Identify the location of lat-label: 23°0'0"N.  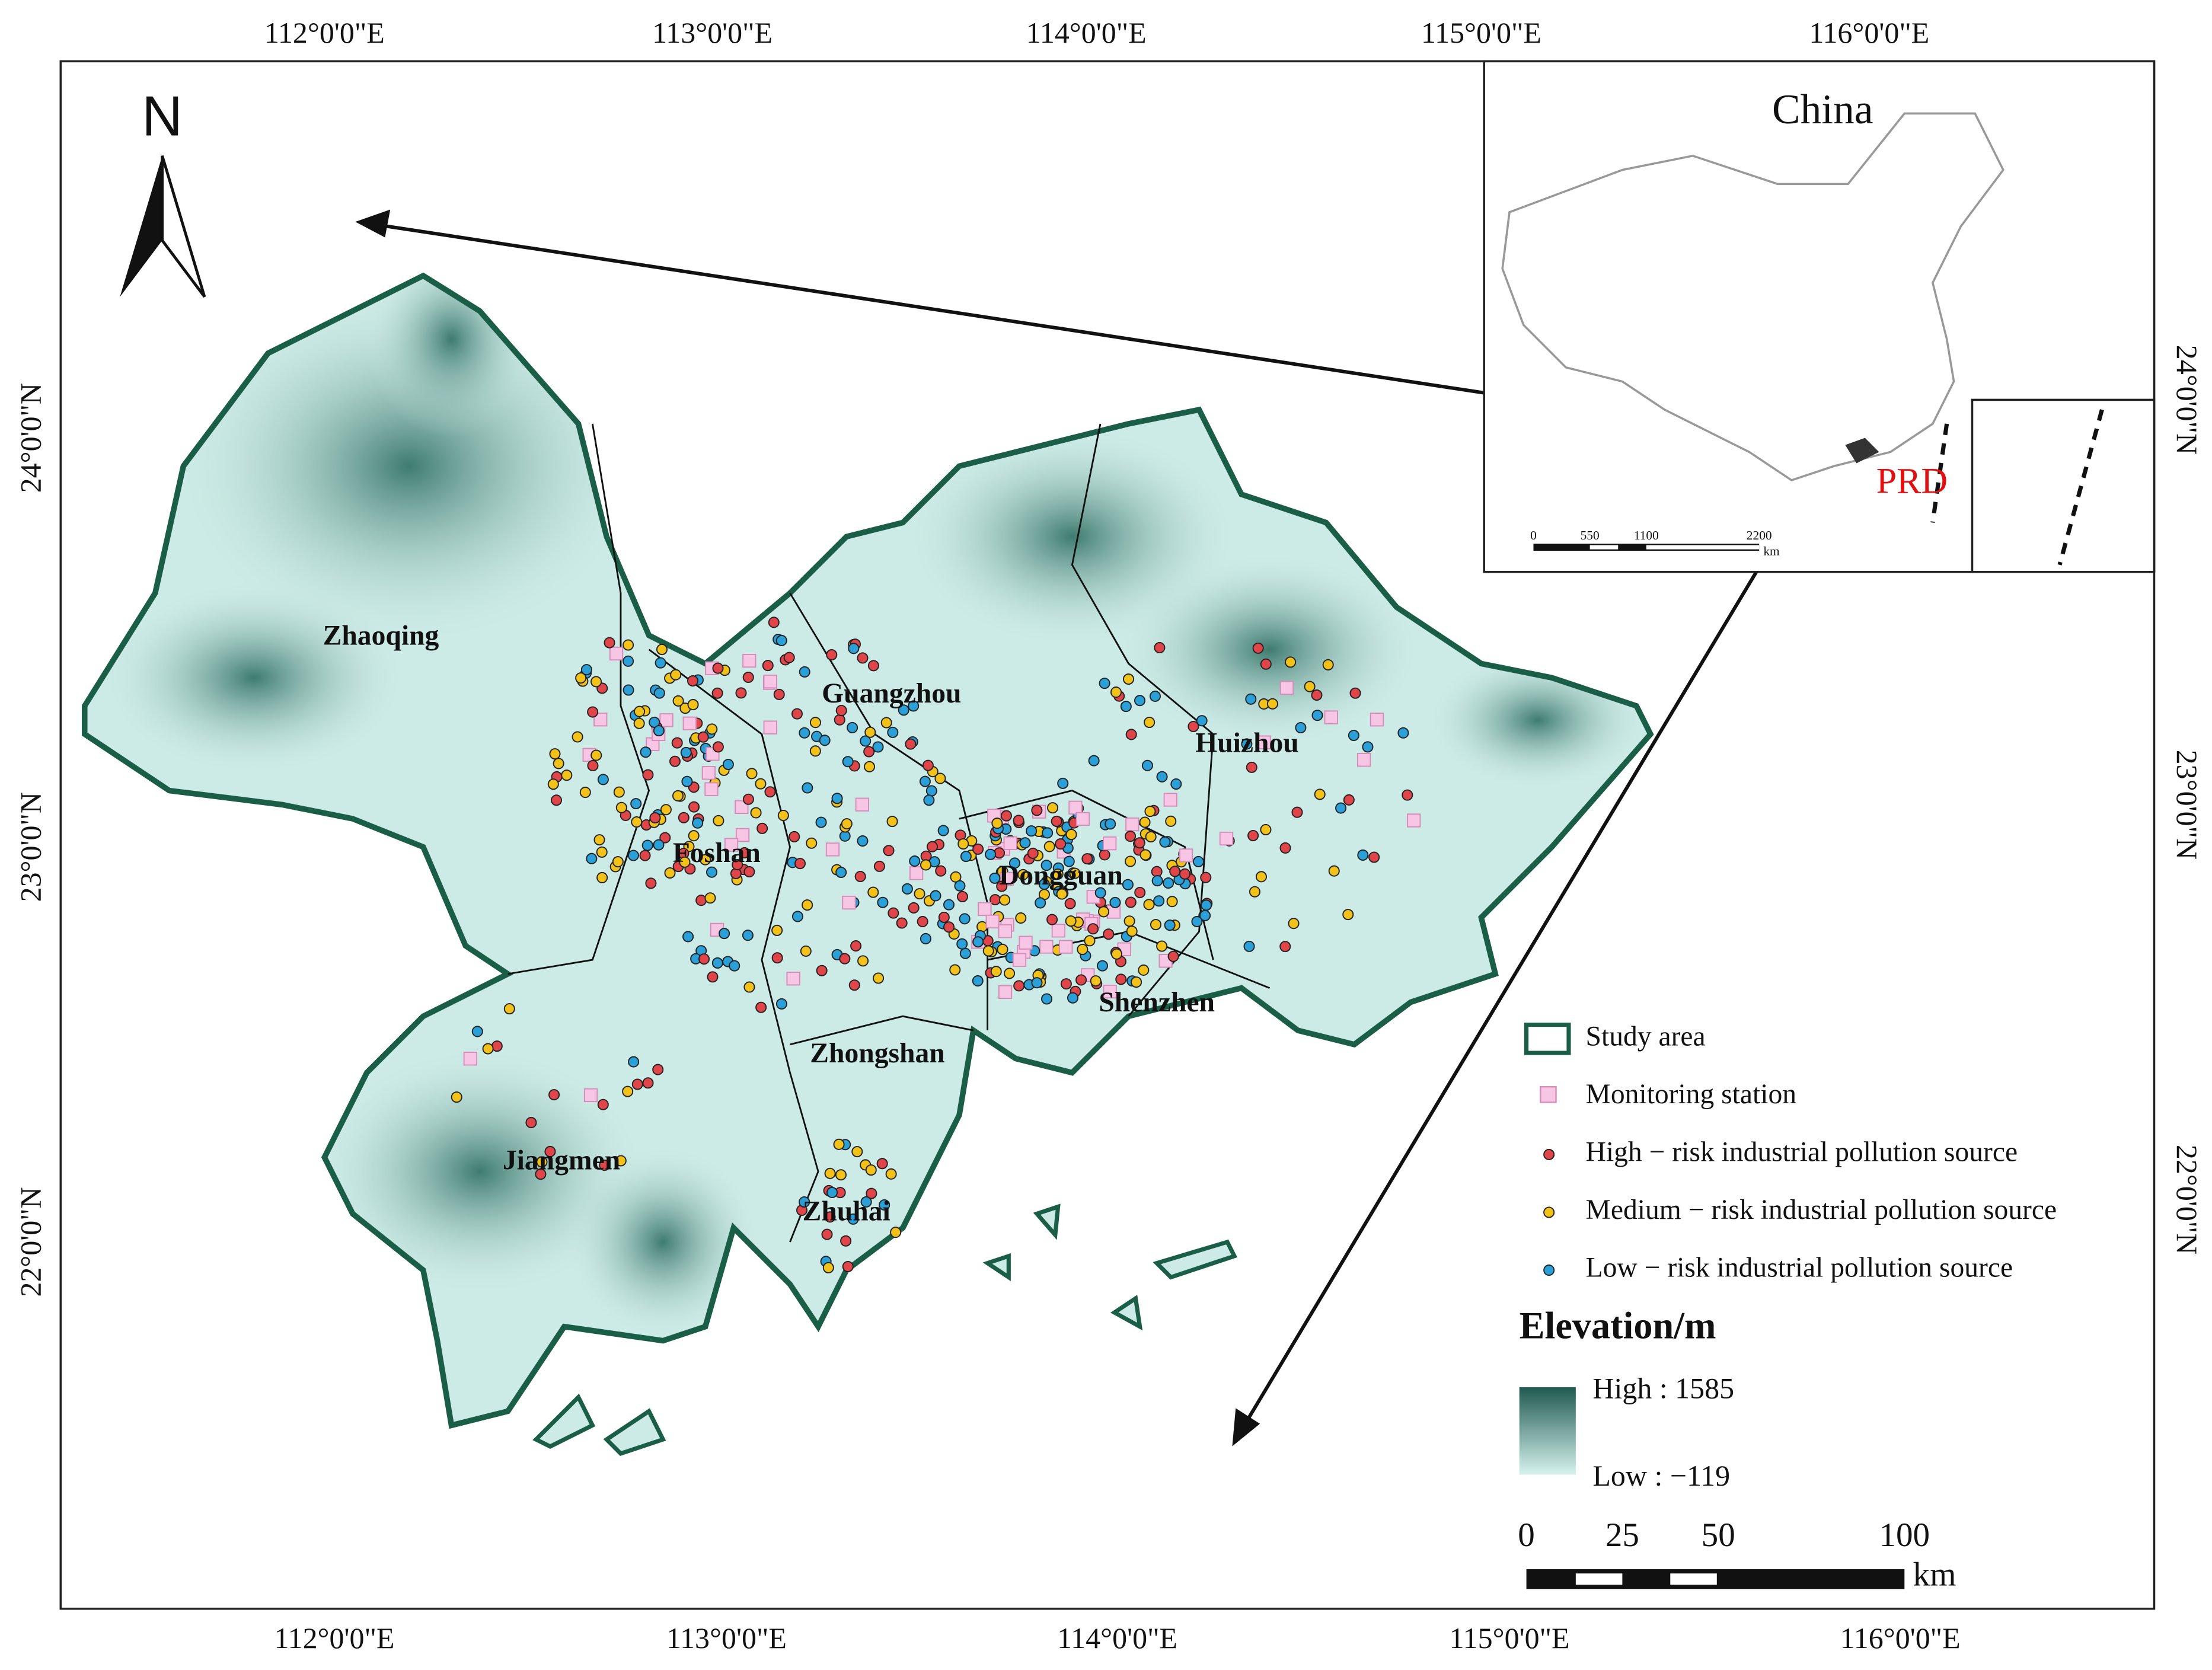
(30, 847).